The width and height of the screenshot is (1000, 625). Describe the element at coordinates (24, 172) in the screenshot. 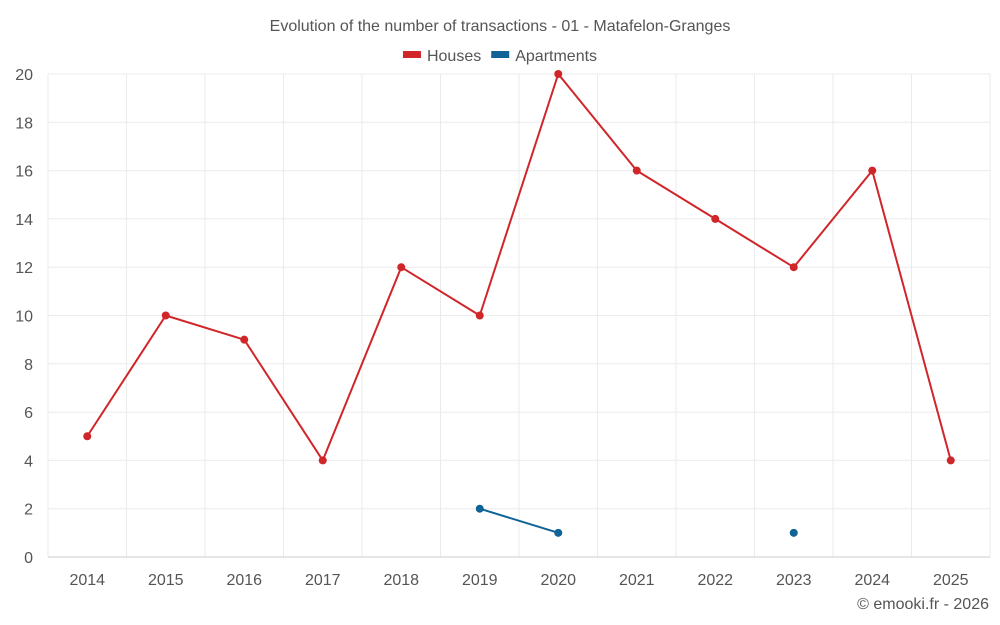

I see `y-tick-label-16: 16` at that location.